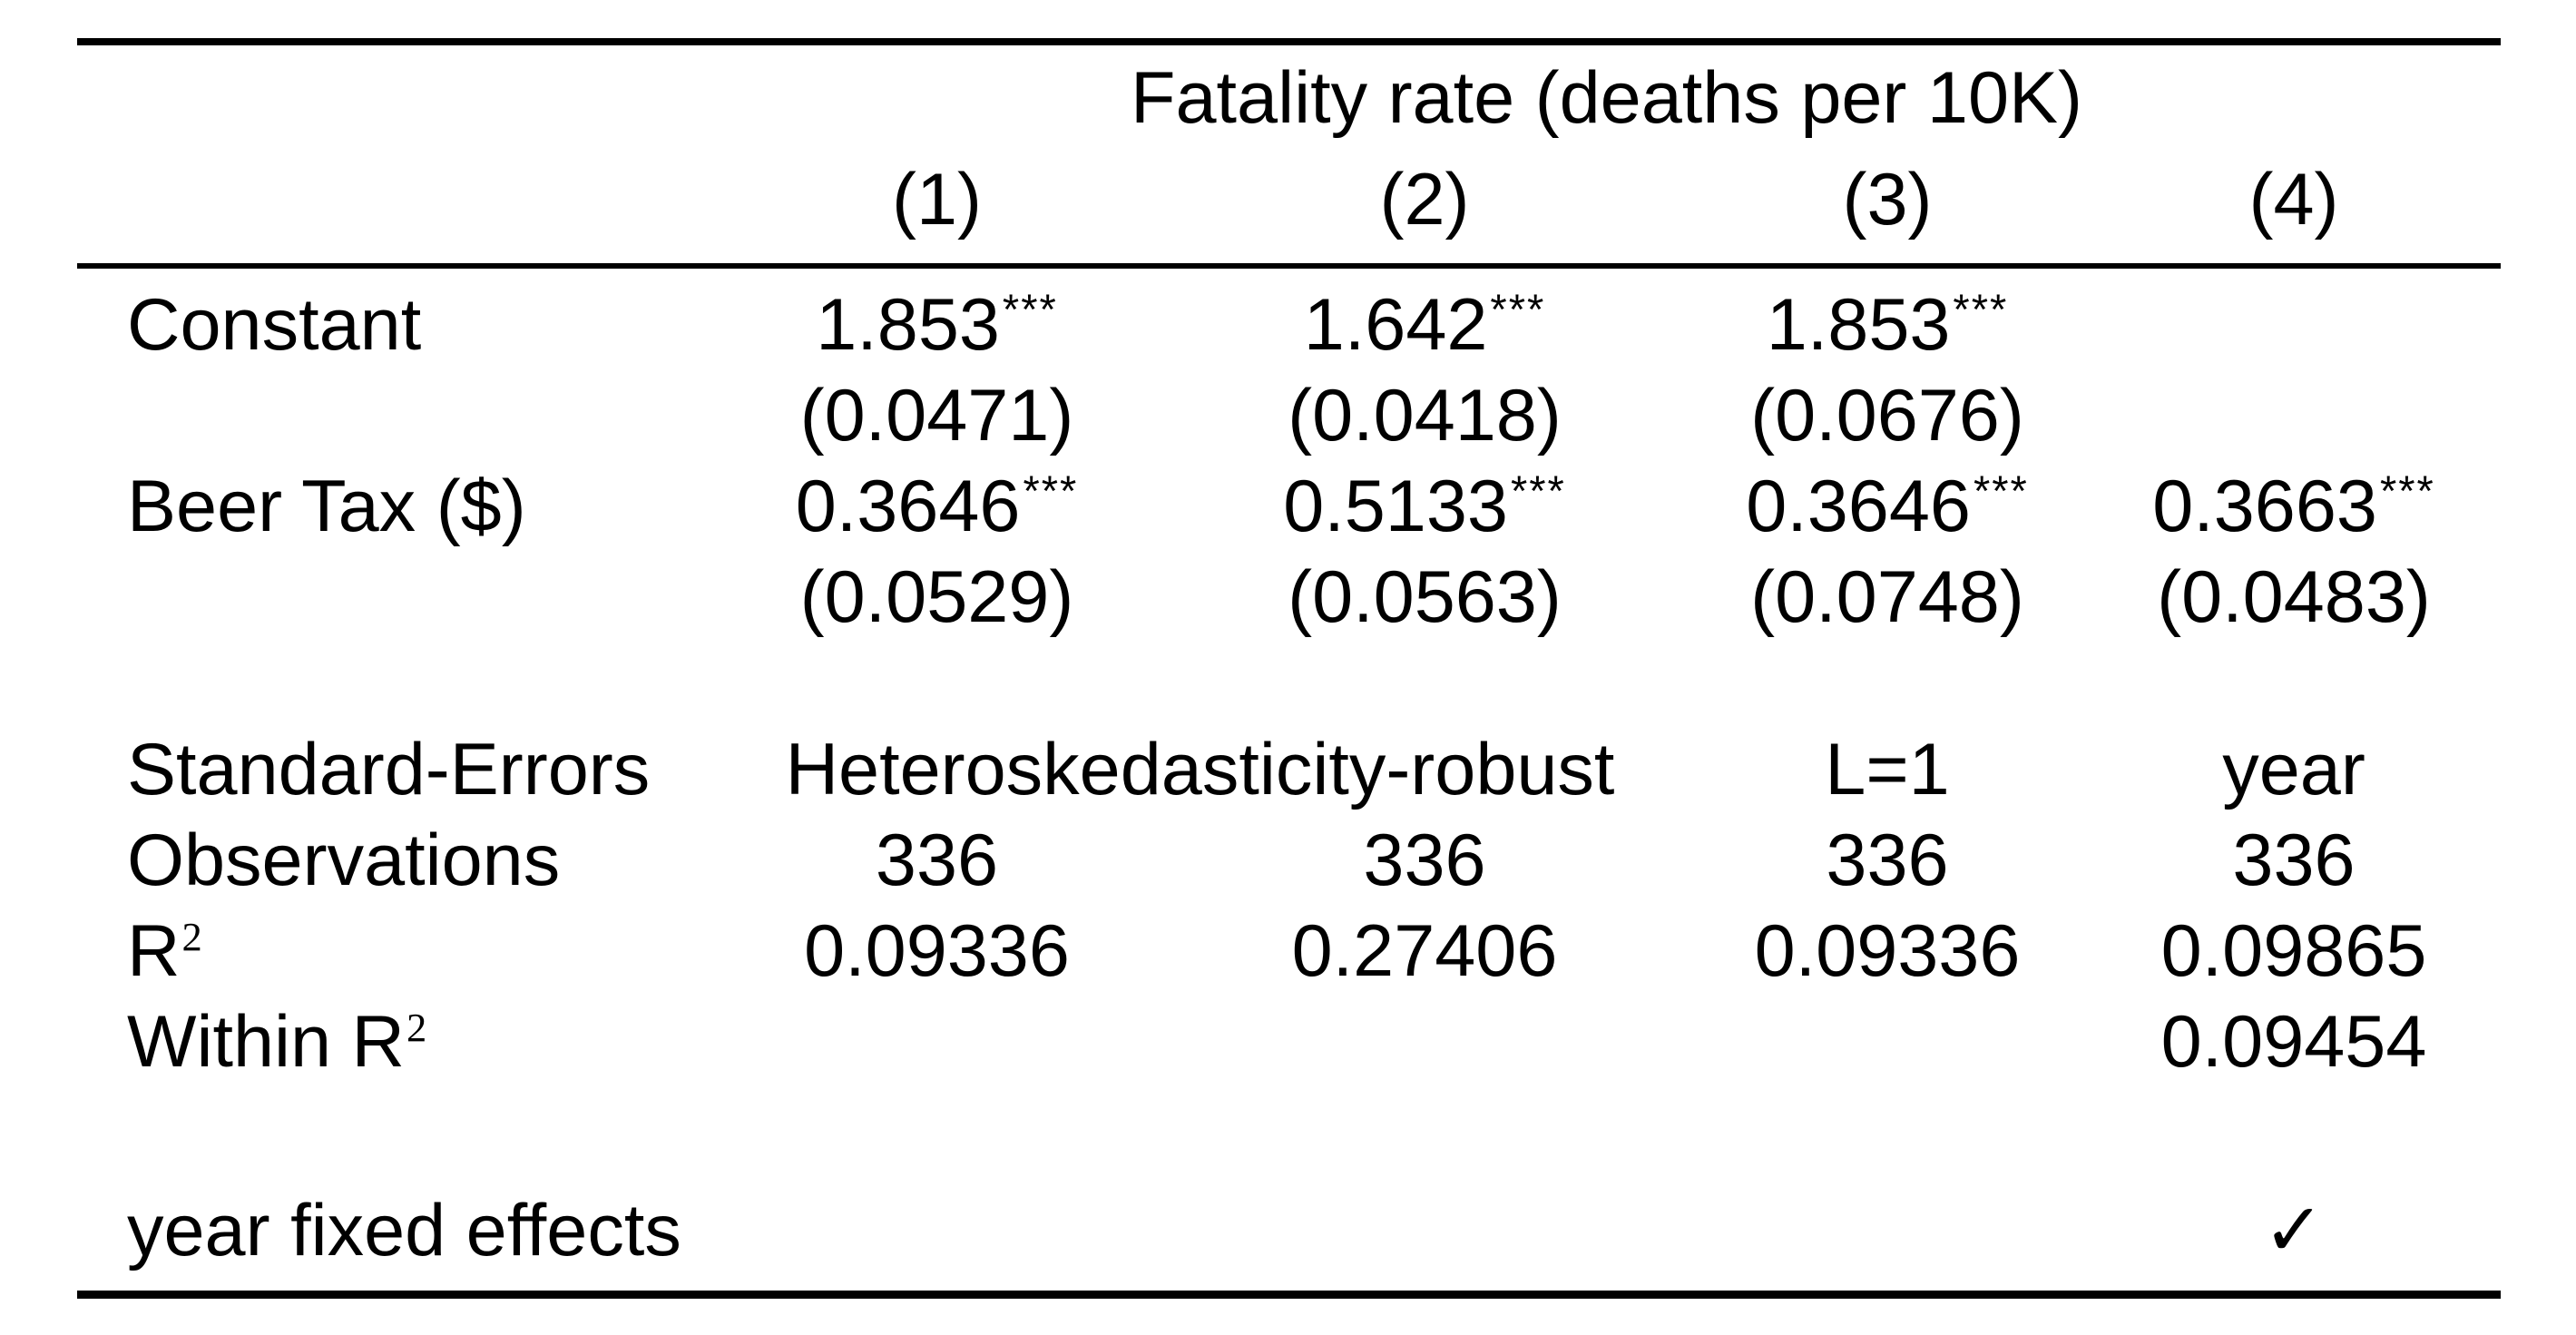 Image resolution: width=2576 pixels, height=1335 pixels. What do you see at coordinates (1200, 769) in the screenshot?
I see `standard-errors-col1-2: Heteroskedasticity-robust` at bounding box center [1200, 769].